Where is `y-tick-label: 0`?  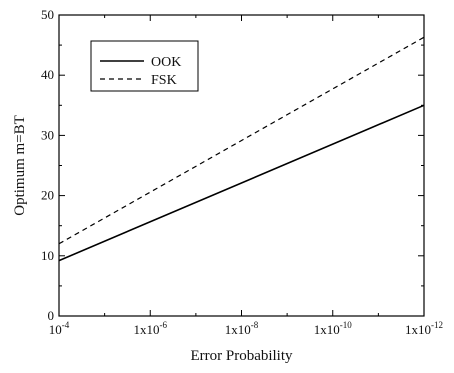 y-tick-label: 0 is located at coordinates (51, 315).